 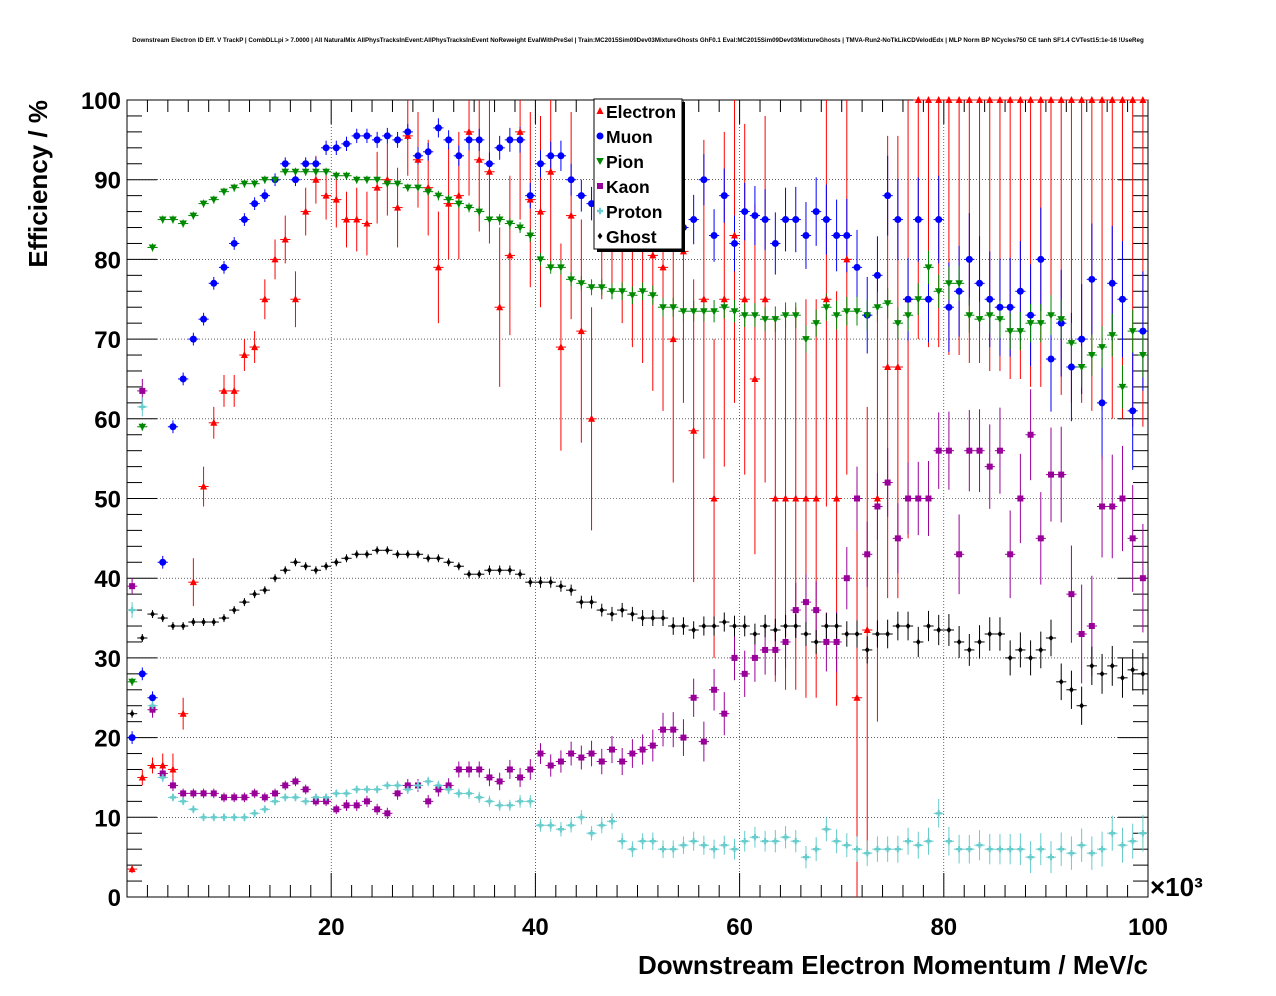 What do you see at coordinates (107, 659) in the screenshot?
I see `y-tick-label: 30` at bounding box center [107, 659].